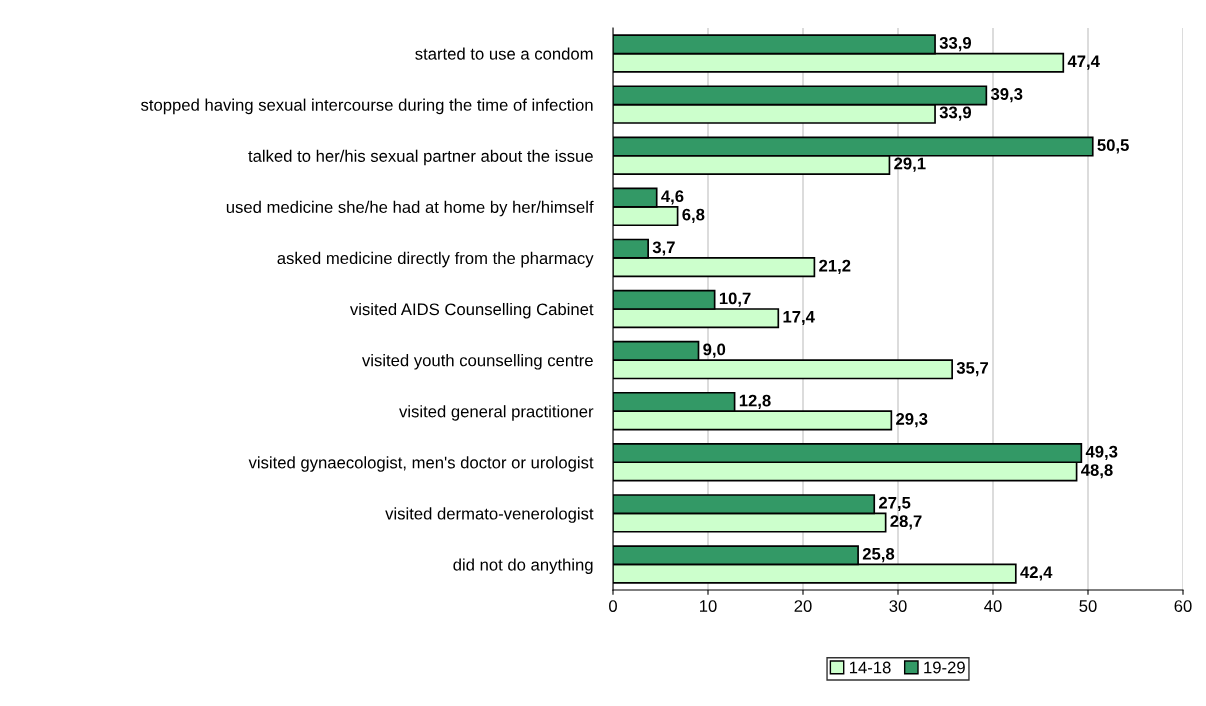  I want to click on y-tick-label: talked to her/his sexual partner about the issue, so click(420, 157).